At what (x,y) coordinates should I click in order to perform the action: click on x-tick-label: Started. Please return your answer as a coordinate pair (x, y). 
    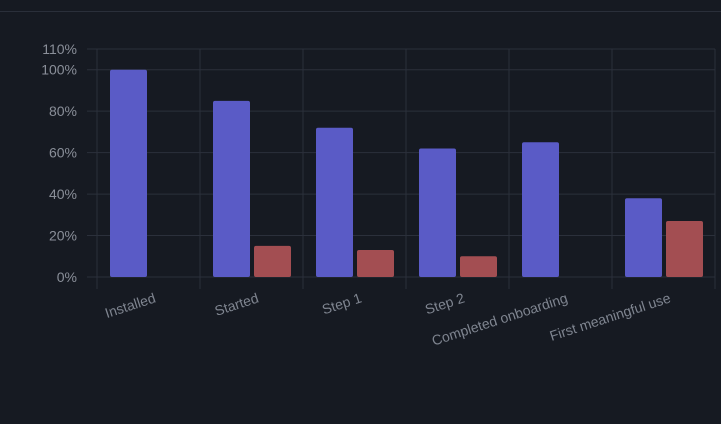
    Looking at the image, I should click on (237, 304).